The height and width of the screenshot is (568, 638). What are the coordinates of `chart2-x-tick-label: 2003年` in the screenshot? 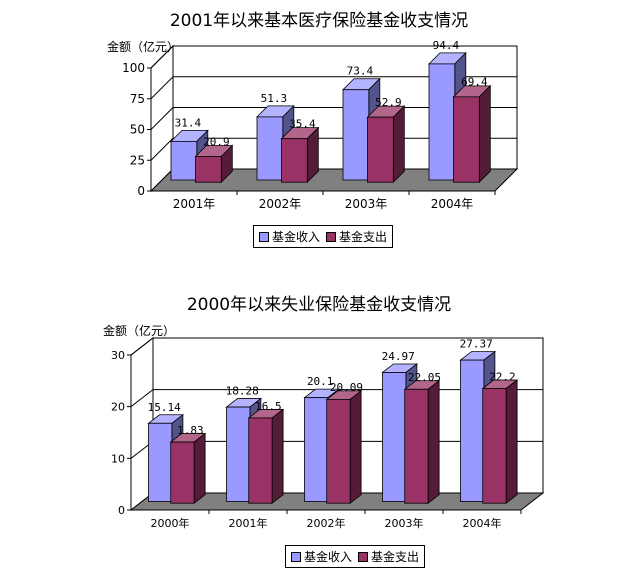 It's located at (404, 523).